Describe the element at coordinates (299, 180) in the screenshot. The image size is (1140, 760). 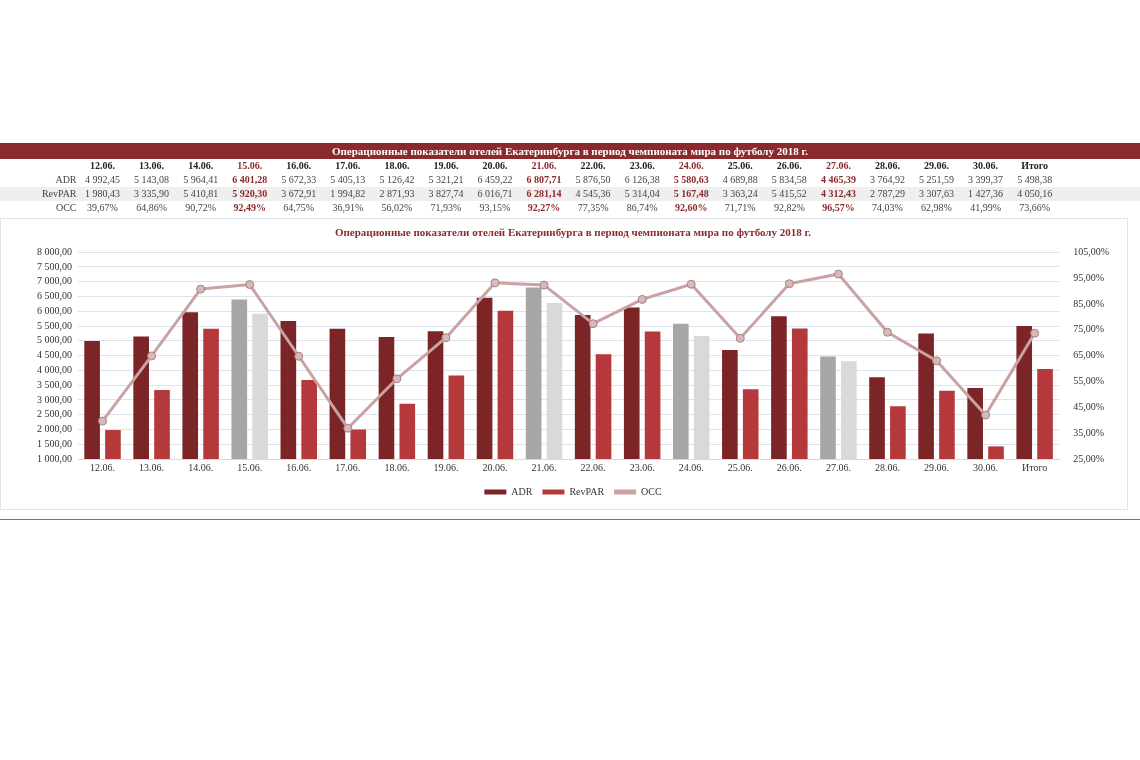
I see `data-label: 5 672,33` at that location.